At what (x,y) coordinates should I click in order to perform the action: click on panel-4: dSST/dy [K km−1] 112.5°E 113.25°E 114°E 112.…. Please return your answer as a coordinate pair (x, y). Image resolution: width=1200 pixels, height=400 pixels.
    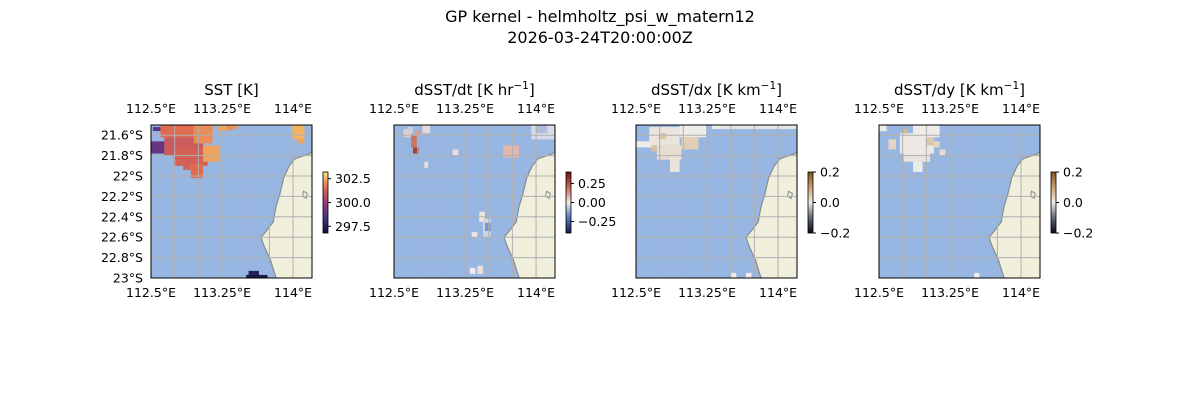
    Looking at the image, I should click on (973, 190).